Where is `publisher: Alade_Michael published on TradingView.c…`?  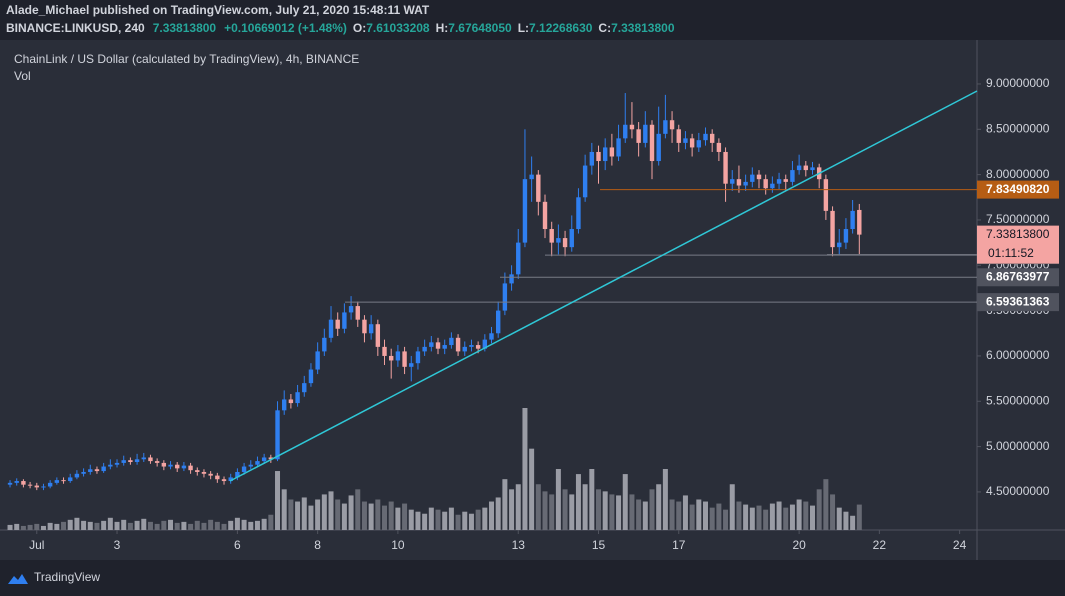
publisher: Alade_Michael published on TradingView.c… is located at coordinates (218, 10).